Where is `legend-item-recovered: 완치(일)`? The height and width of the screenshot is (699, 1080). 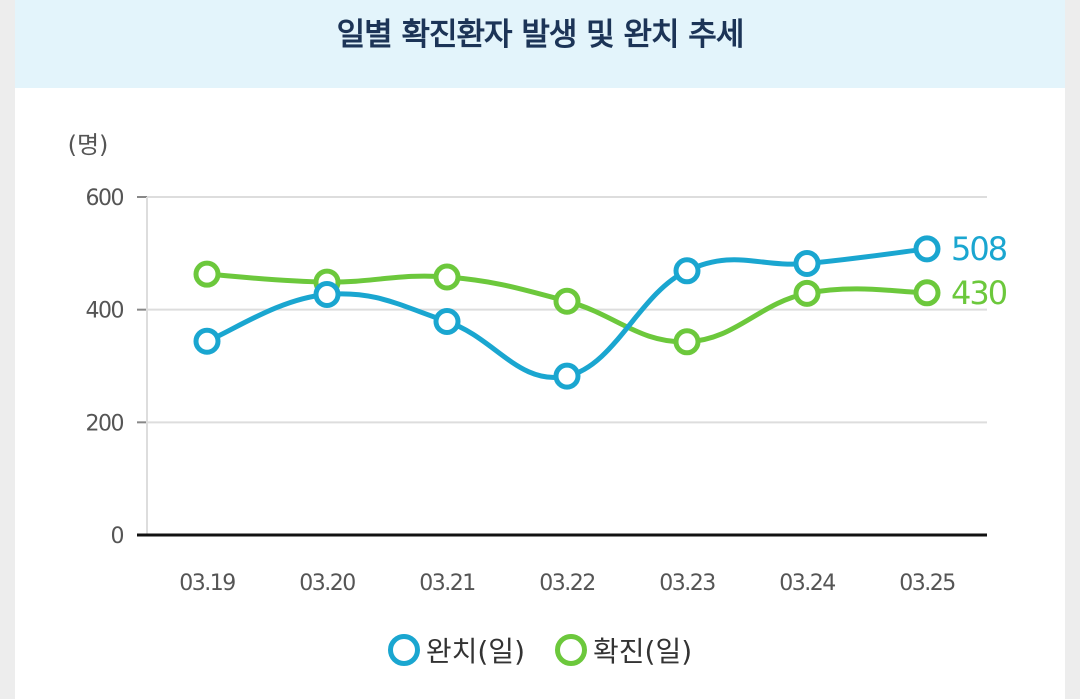 legend-item-recovered: 완치(일) is located at coordinates (456, 650).